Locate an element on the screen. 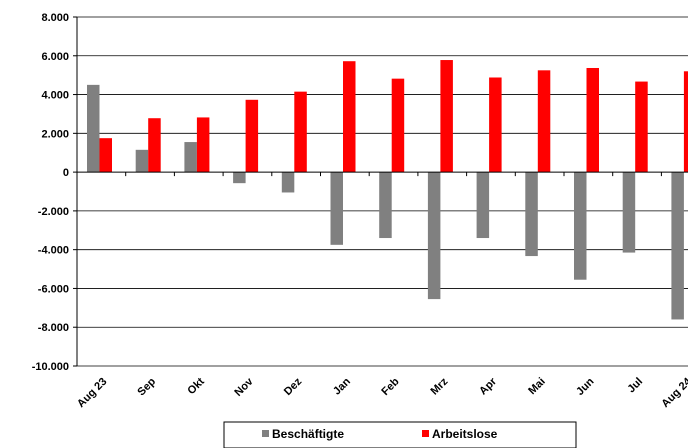  y-tick-label: 8.000 is located at coordinates (55, 18).